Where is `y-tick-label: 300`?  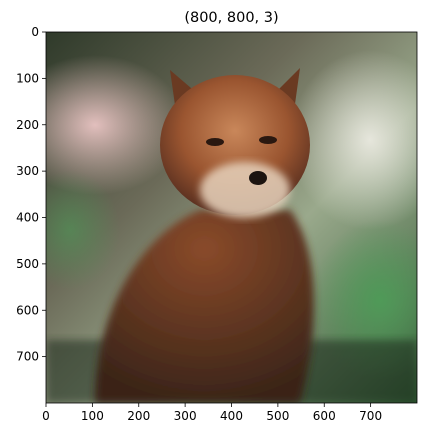
y-tick-label: 300 is located at coordinates (27, 171).